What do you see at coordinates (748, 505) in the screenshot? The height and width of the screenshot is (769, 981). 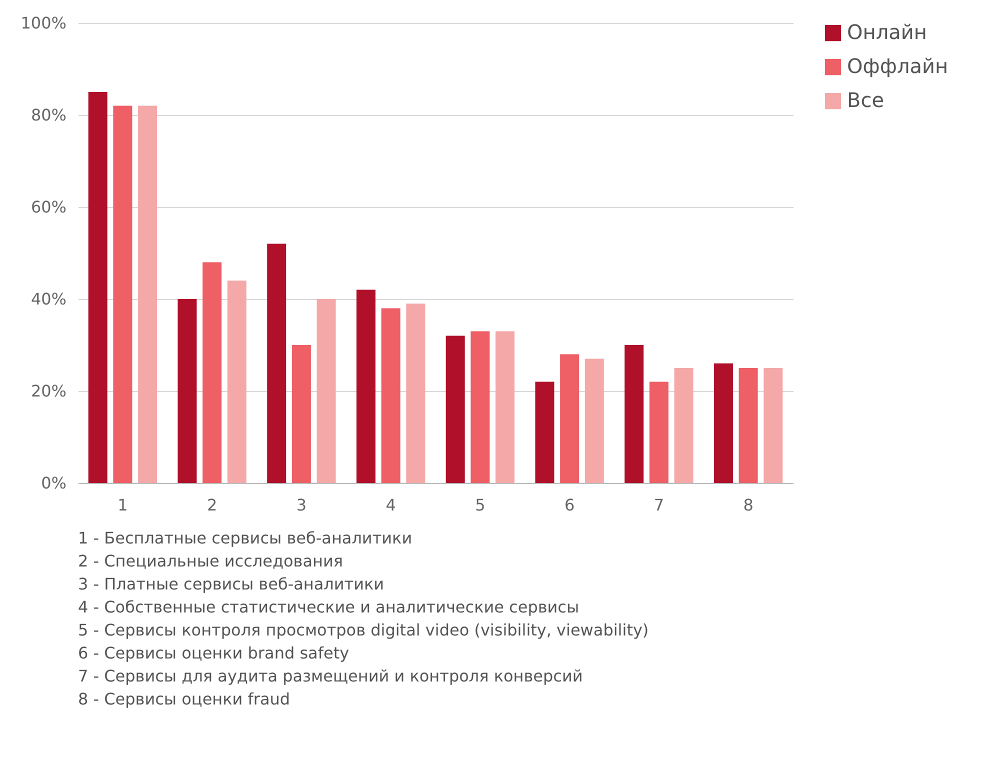 I see `x-tick-label: 8` at bounding box center [748, 505].